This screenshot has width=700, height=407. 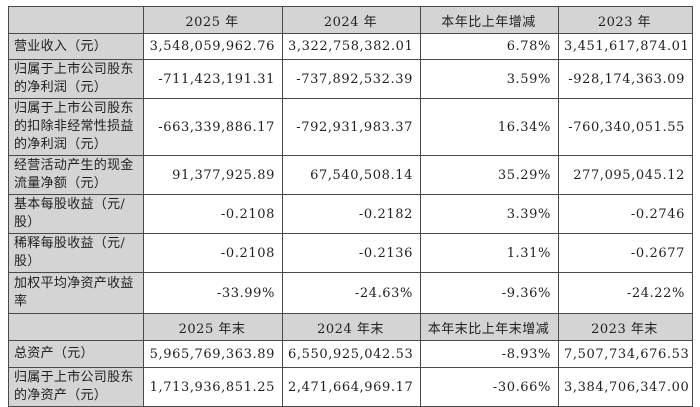 What do you see at coordinates (213, 46) in the screenshot?
I see `value-cell: 3,548,059,962.76` at bounding box center [213, 46].